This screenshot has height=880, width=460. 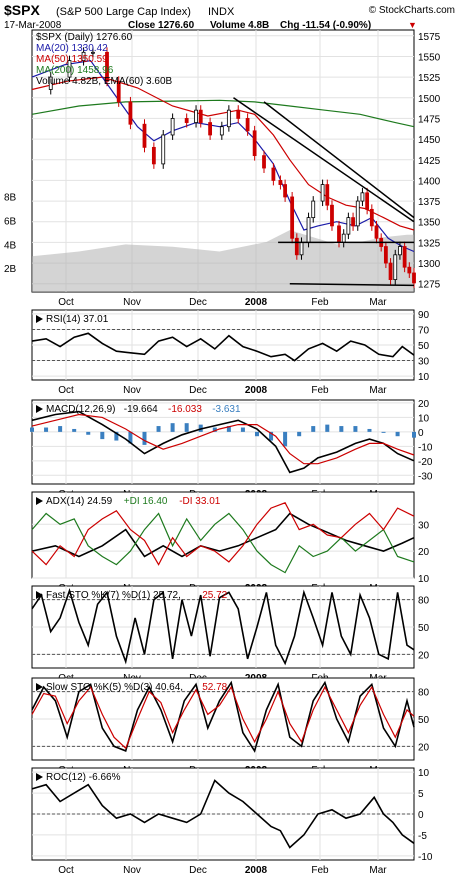 What do you see at coordinates (223, 442) in the screenshot?
I see `panel-frame` at bounding box center [223, 442].